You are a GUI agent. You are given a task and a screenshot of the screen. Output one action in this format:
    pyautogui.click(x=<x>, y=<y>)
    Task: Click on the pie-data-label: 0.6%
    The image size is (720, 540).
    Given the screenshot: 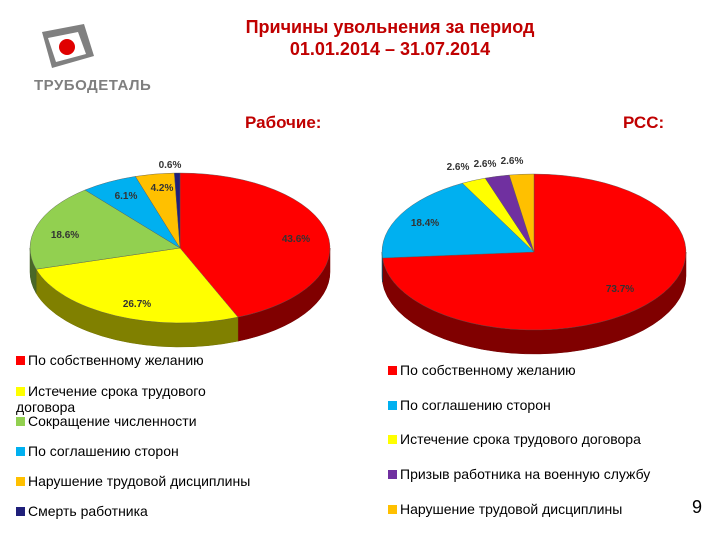 What is the action you would take?
    pyautogui.click(x=170, y=165)
    